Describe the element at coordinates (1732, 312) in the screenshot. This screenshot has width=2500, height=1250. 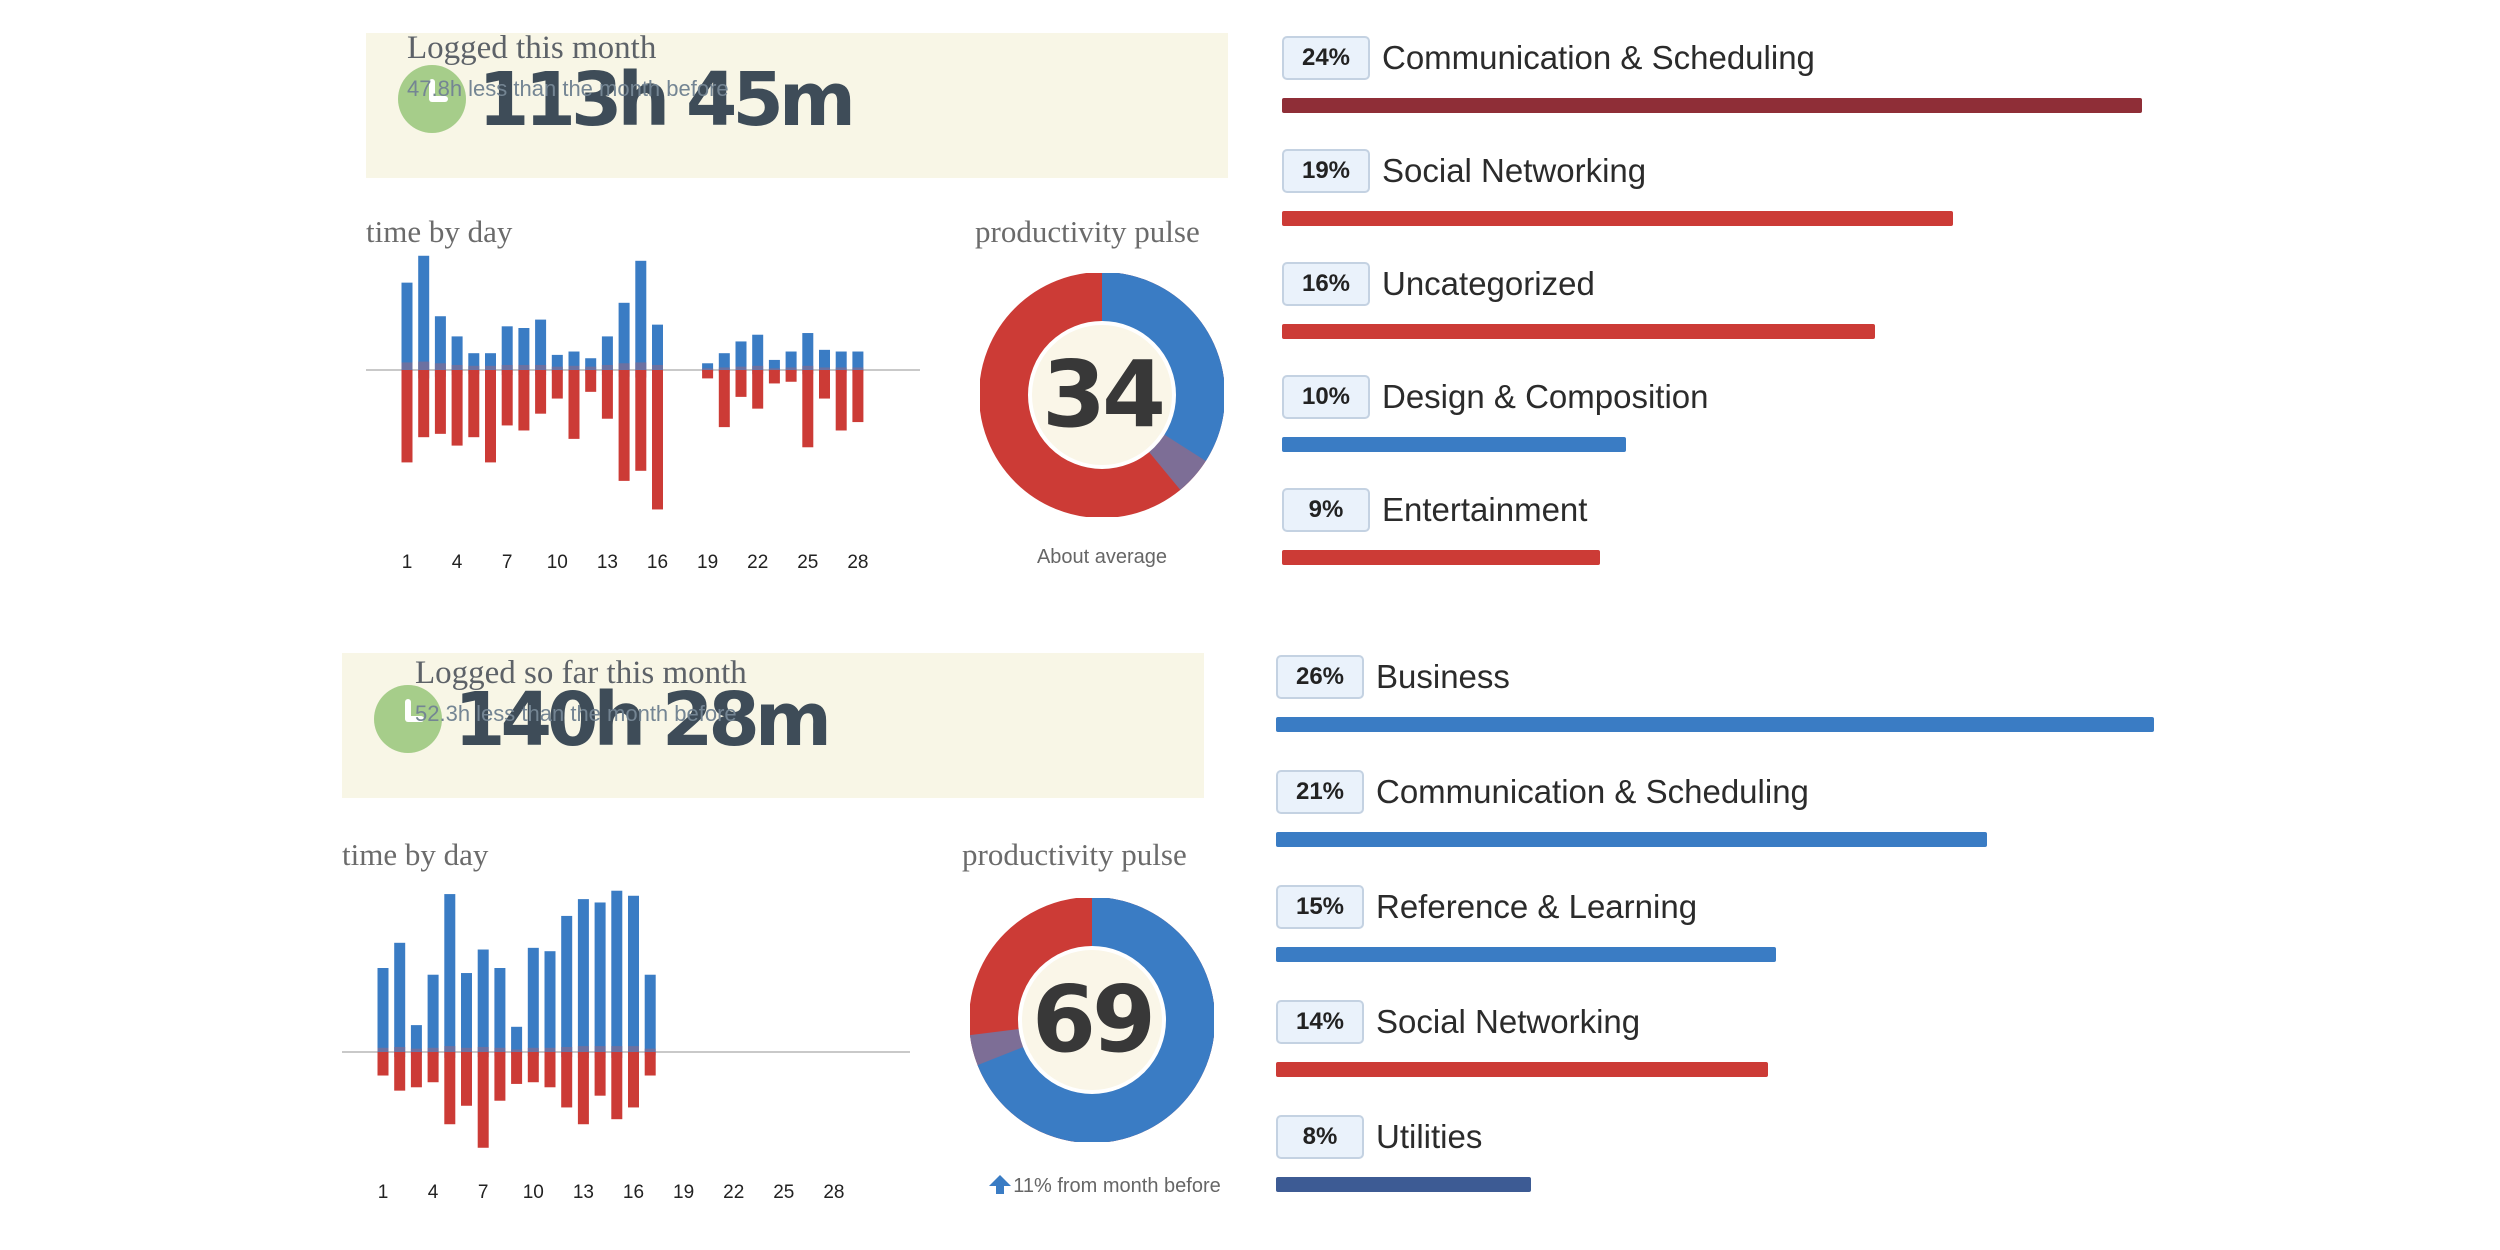
I see `category-row: 16% Uncategorized` at that location.